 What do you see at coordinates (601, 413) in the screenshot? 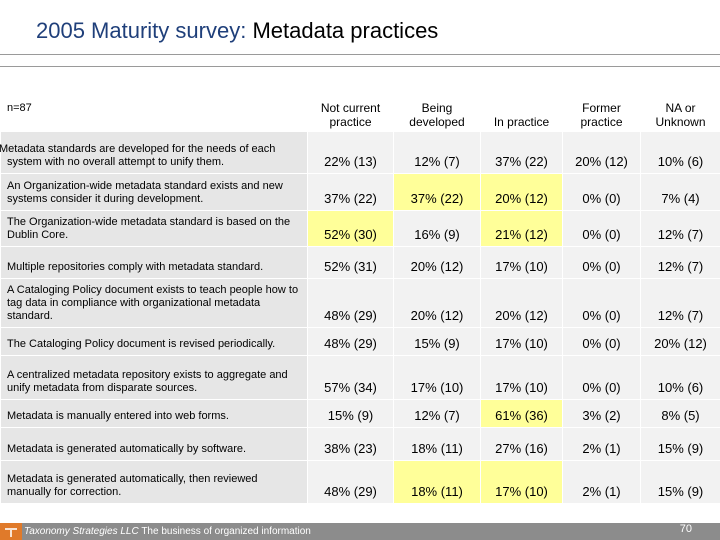
I see `value-cell: 3% (2)` at bounding box center [601, 413].